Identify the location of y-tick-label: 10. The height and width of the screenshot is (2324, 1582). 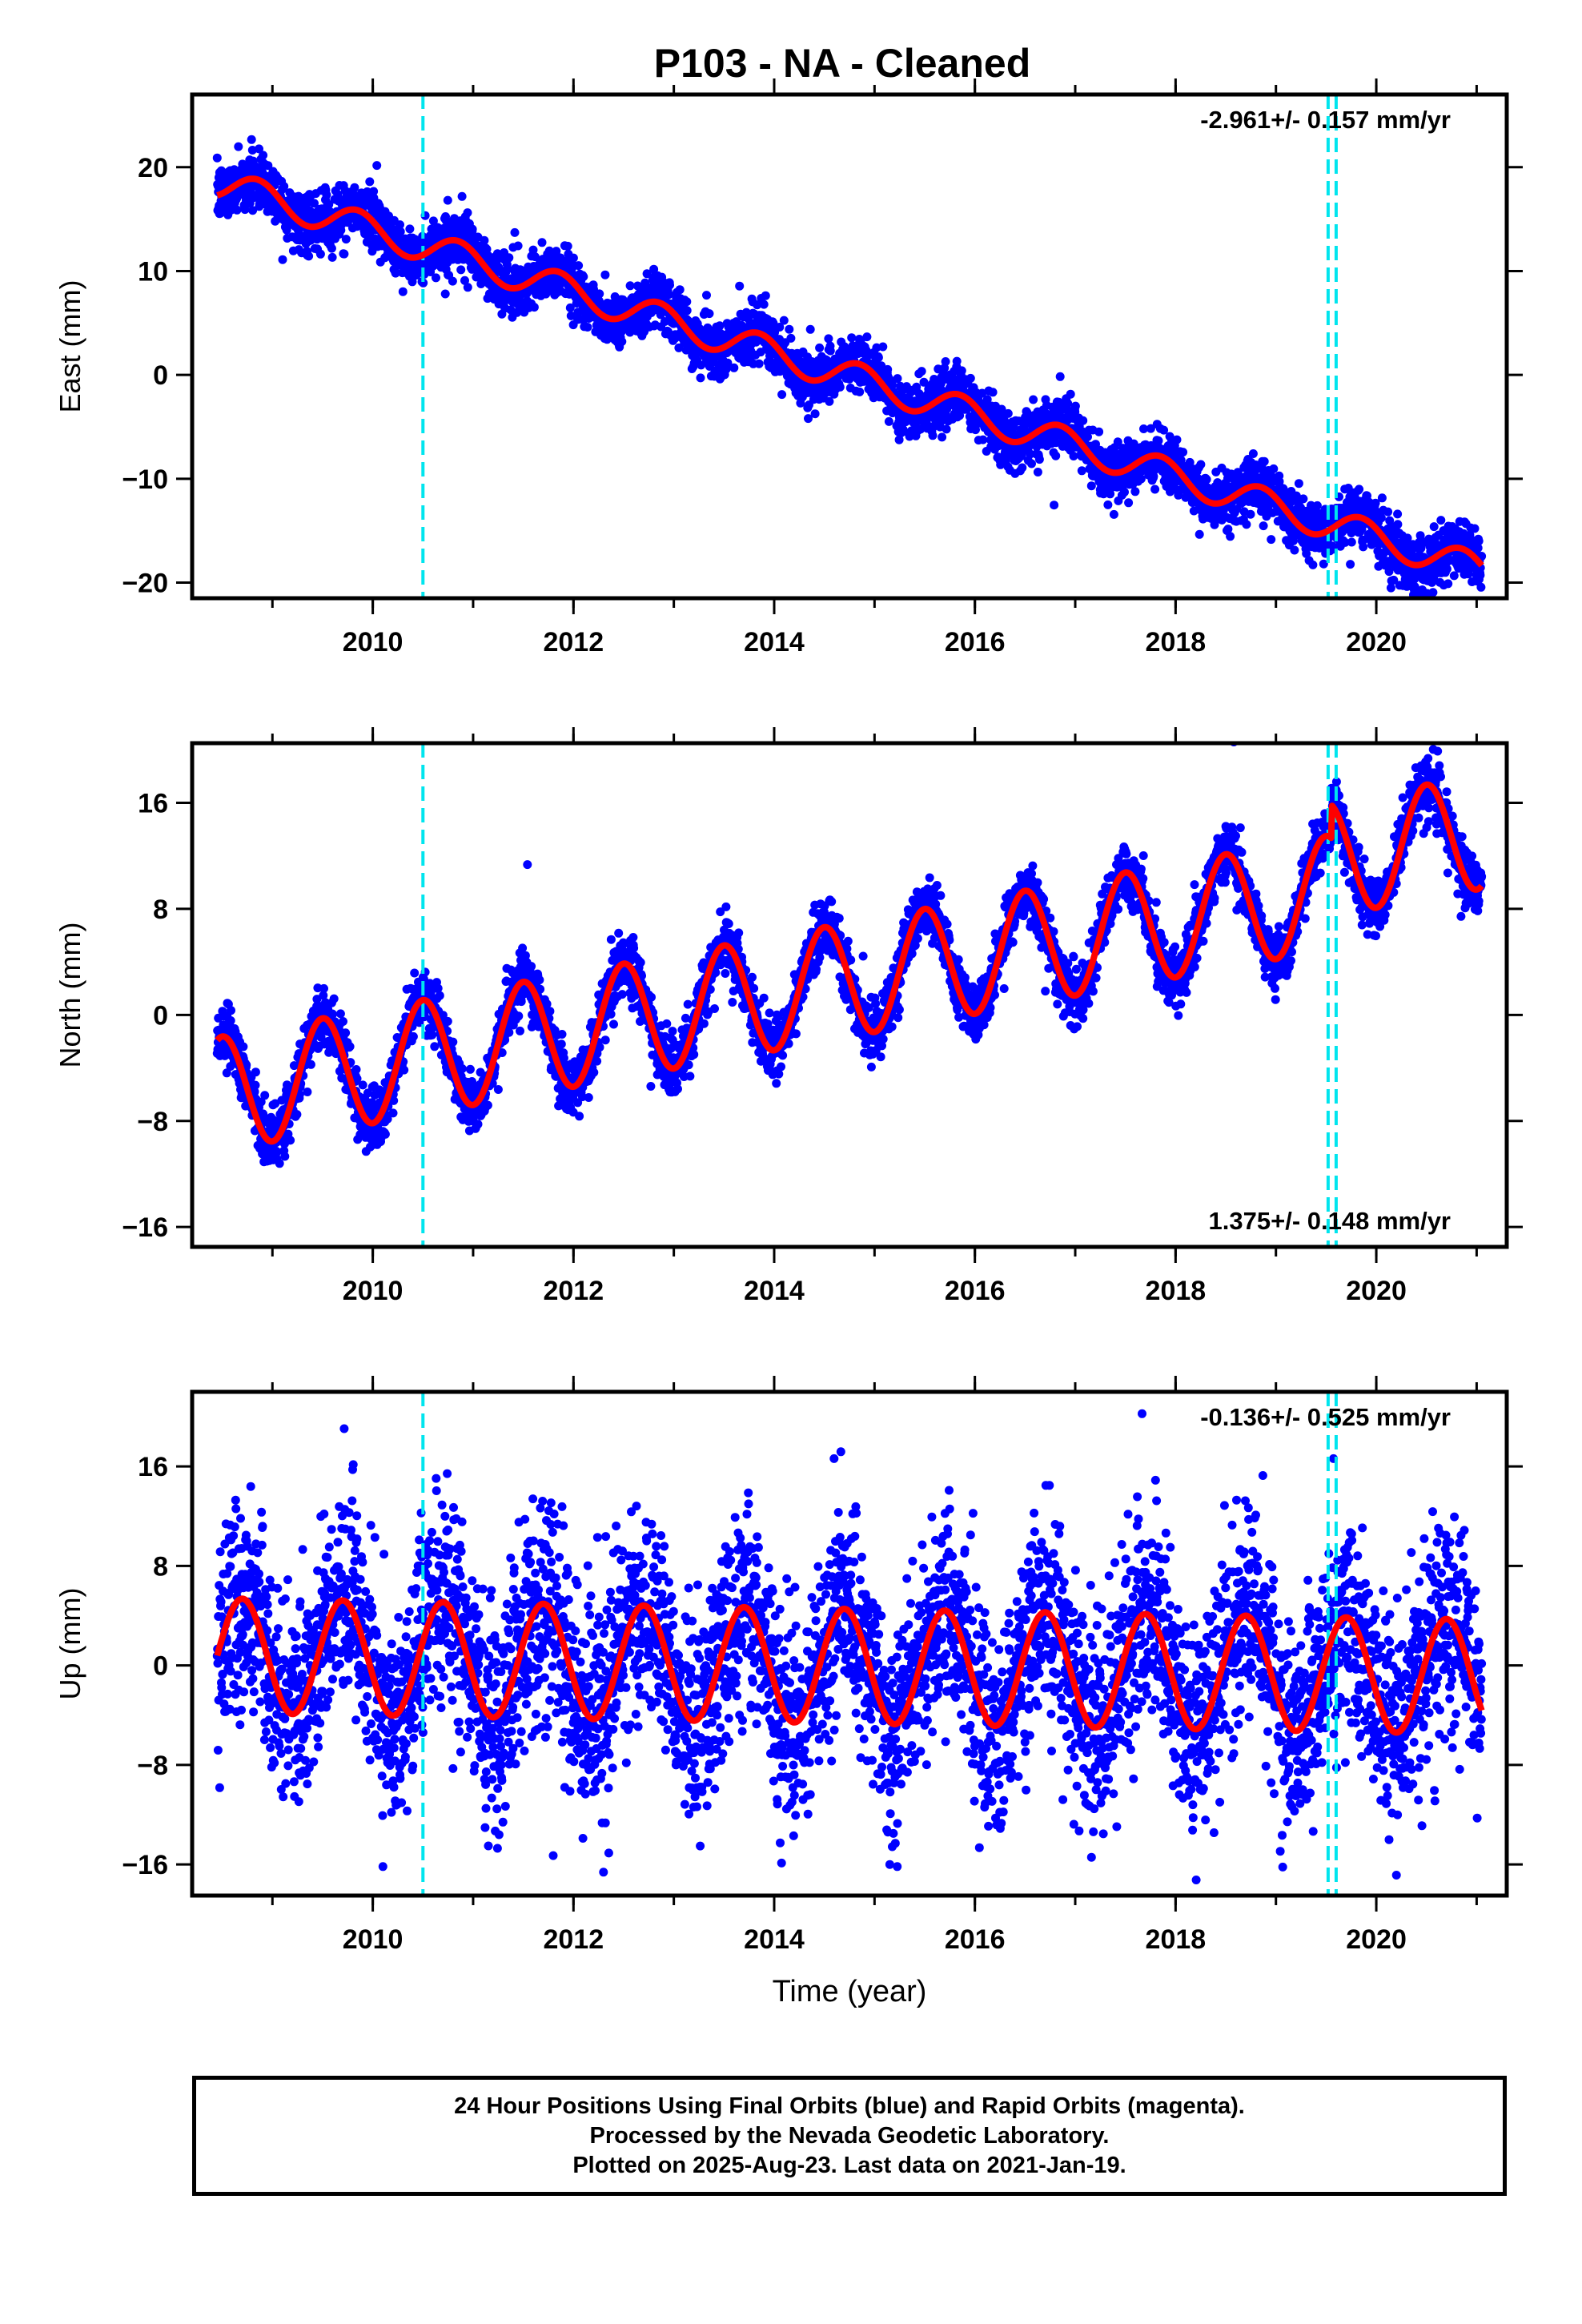
(153, 271).